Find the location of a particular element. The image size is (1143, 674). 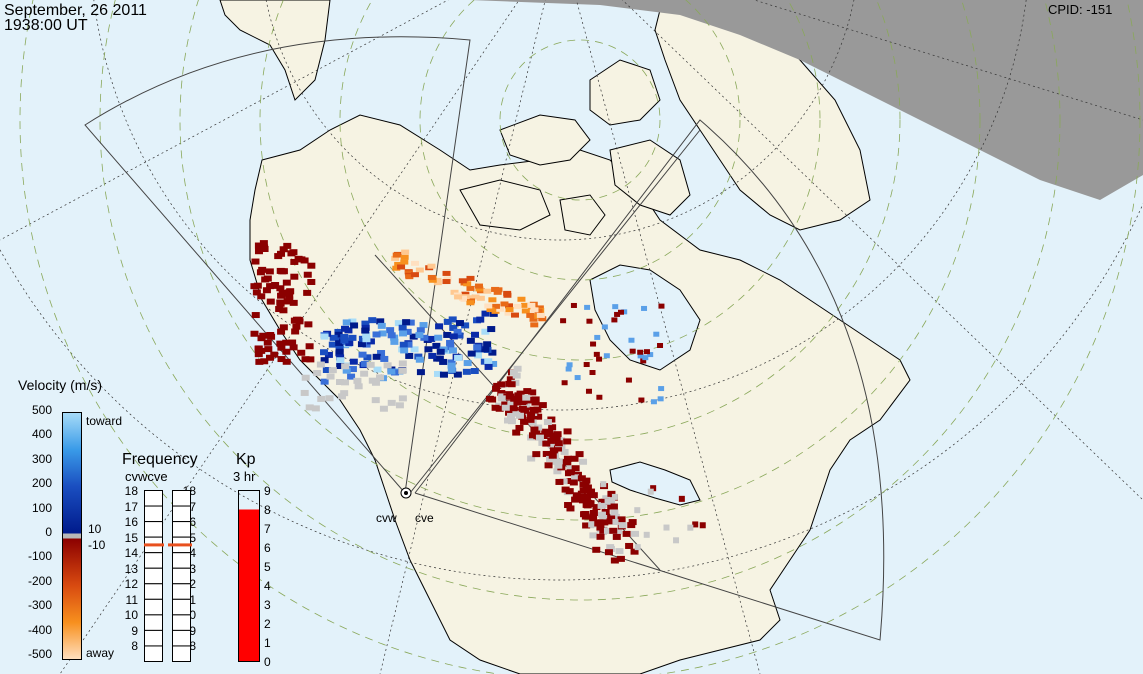

velocity-scale-title: Velocity (m/s) is located at coordinates (60, 385).